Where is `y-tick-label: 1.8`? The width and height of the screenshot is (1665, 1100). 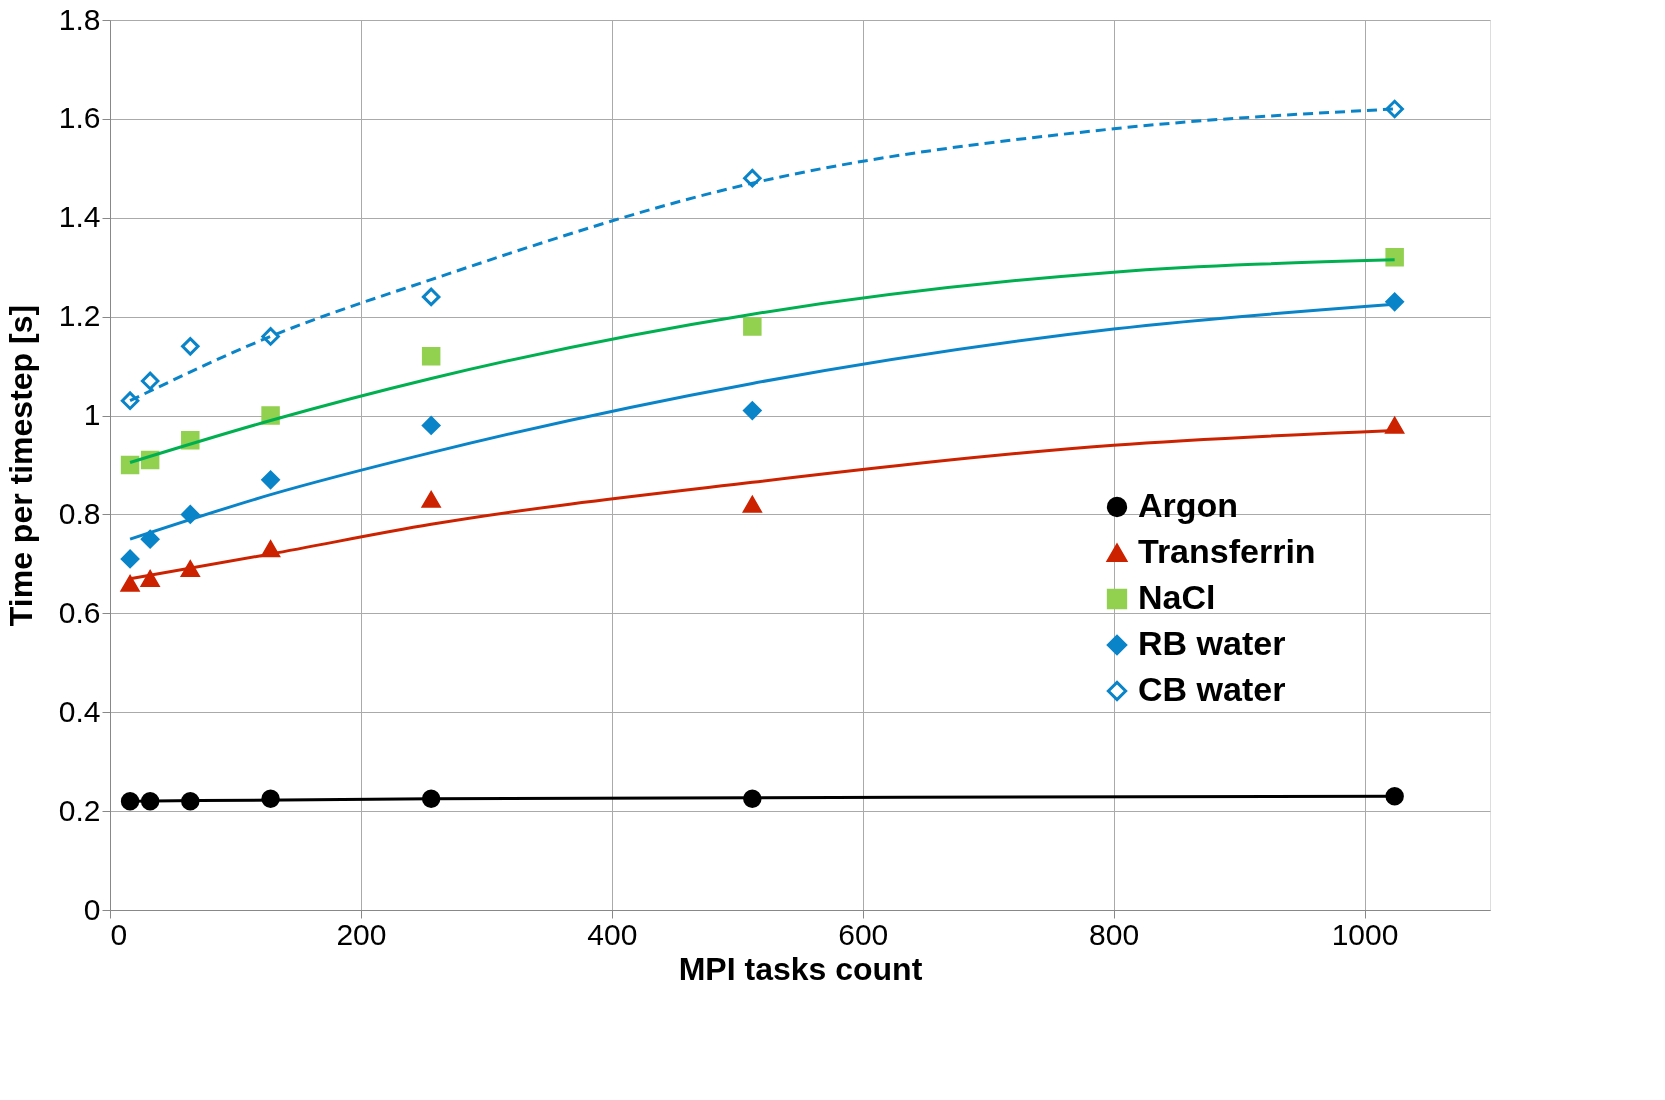 y-tick-label: 1.8 is located at coordinates (79, 19).